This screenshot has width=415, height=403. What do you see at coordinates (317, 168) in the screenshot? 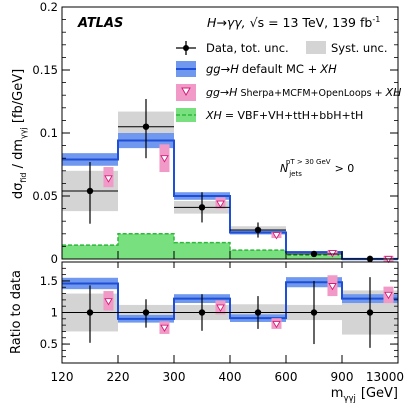
I see `njets-annotation: NjetspT > 30 GeV > 0` at bounding box center [317, 168].